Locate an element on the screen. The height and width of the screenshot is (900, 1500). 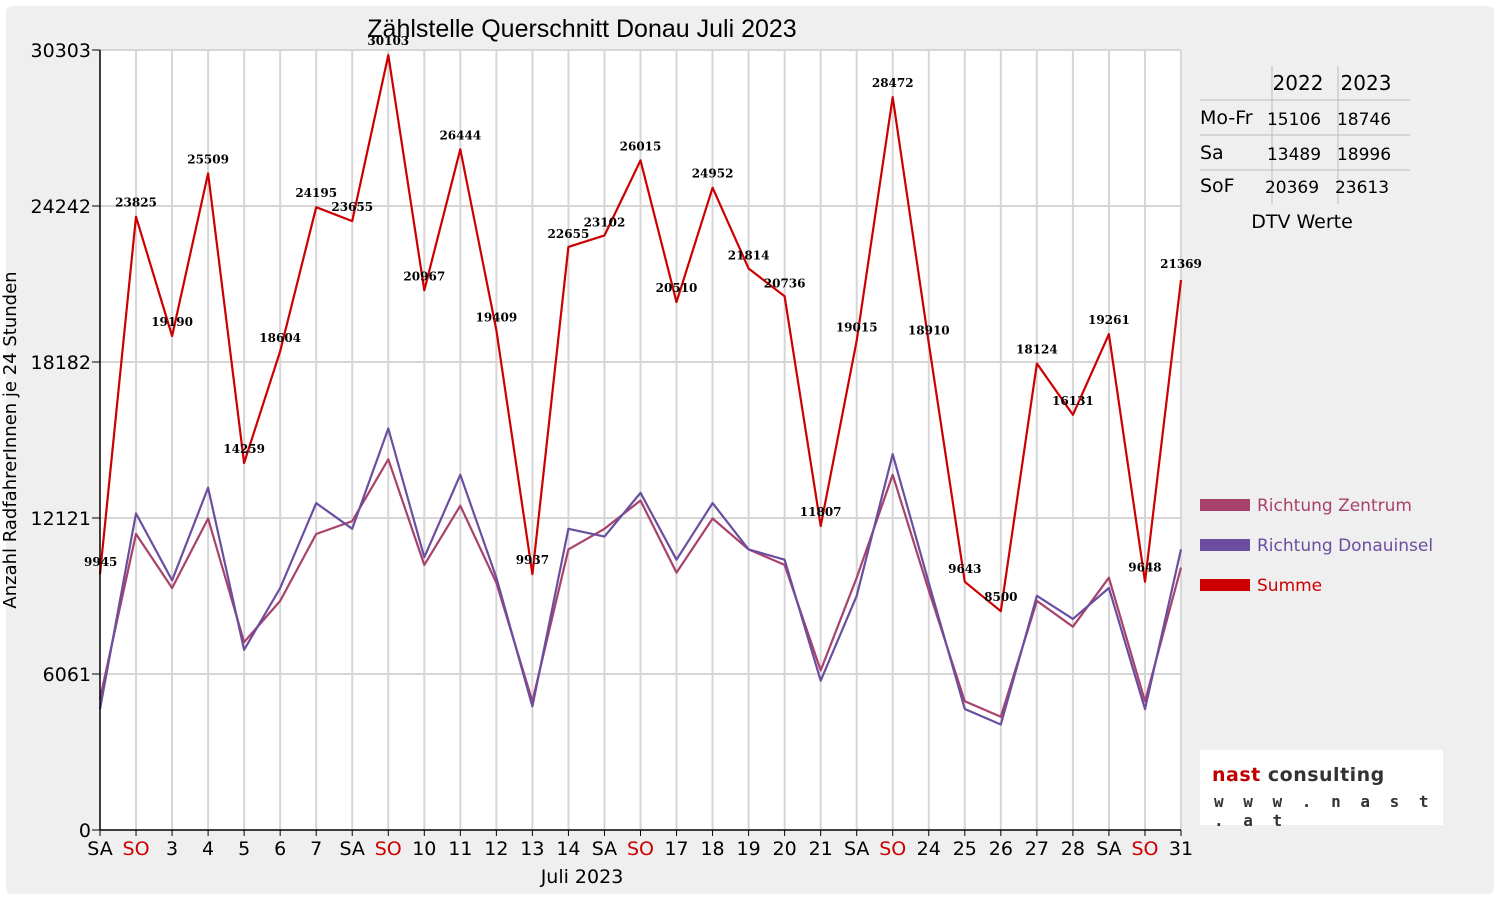
x-tick-label: 6 is located at coordinates (280, 849).